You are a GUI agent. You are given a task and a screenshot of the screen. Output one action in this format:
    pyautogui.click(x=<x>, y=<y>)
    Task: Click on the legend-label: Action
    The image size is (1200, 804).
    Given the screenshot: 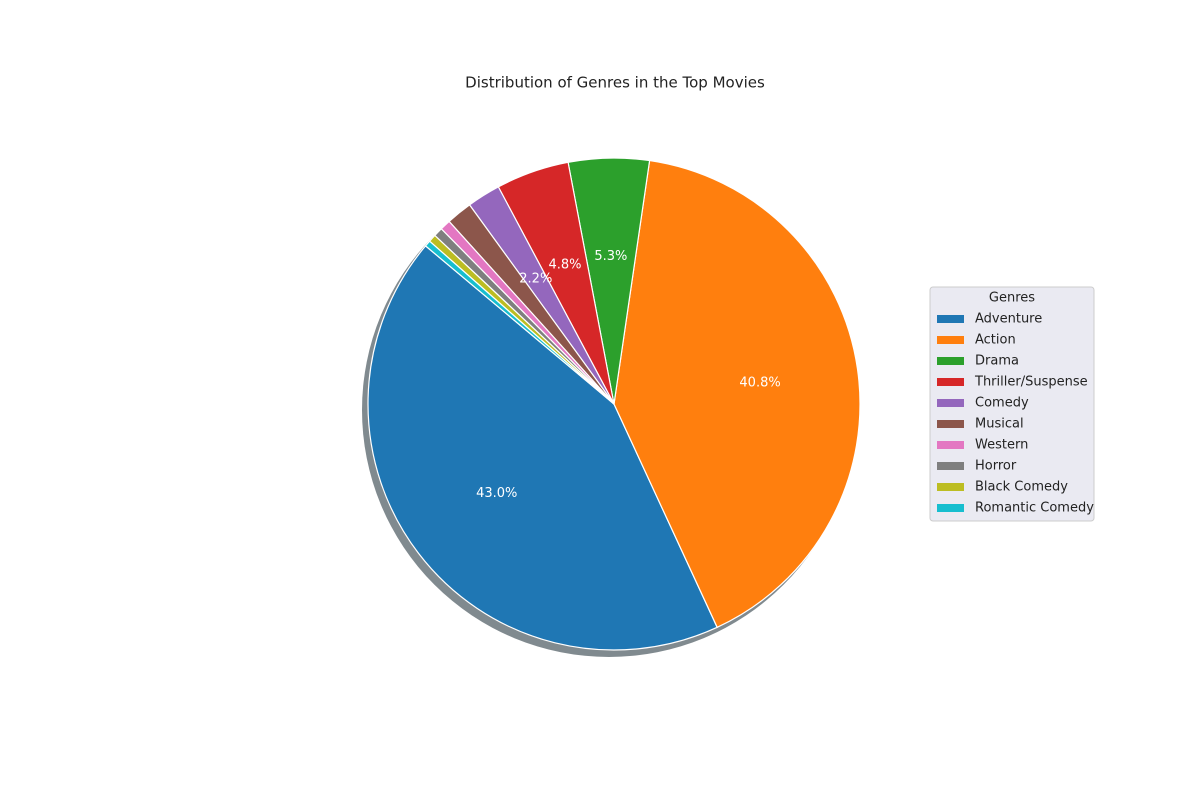 What is the action you would take?
    pyautogui.click(x=995, y=340)
    